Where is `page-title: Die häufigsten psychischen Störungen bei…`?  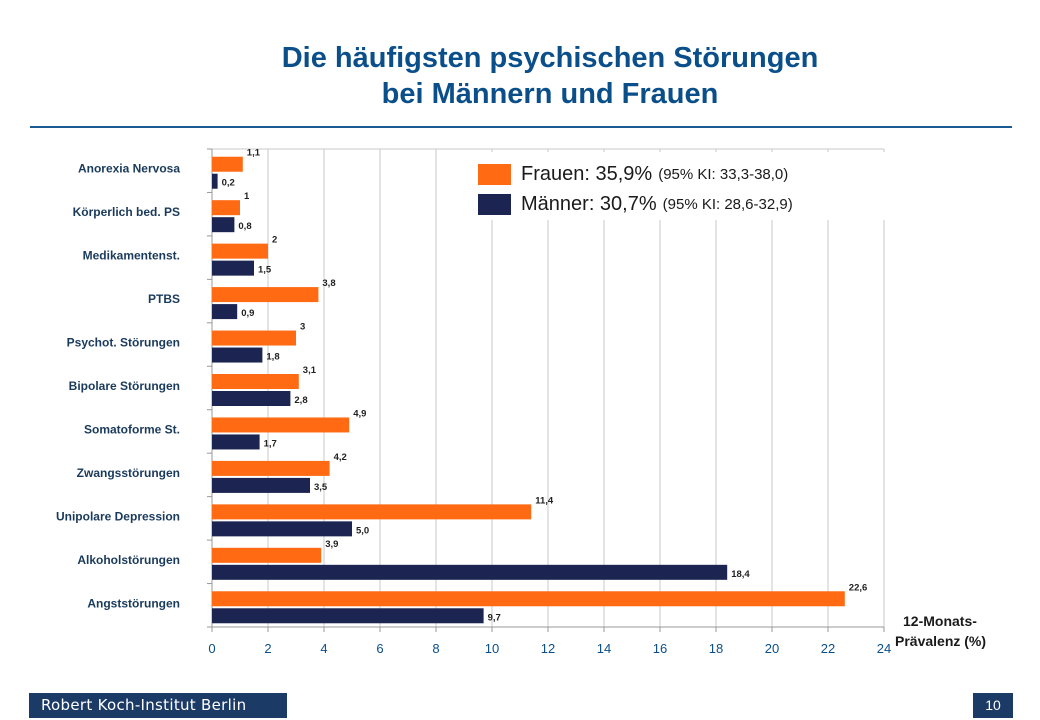 page-title: Die häufigsten psychischen Störungen bei… is located at coordinates (550, 76).